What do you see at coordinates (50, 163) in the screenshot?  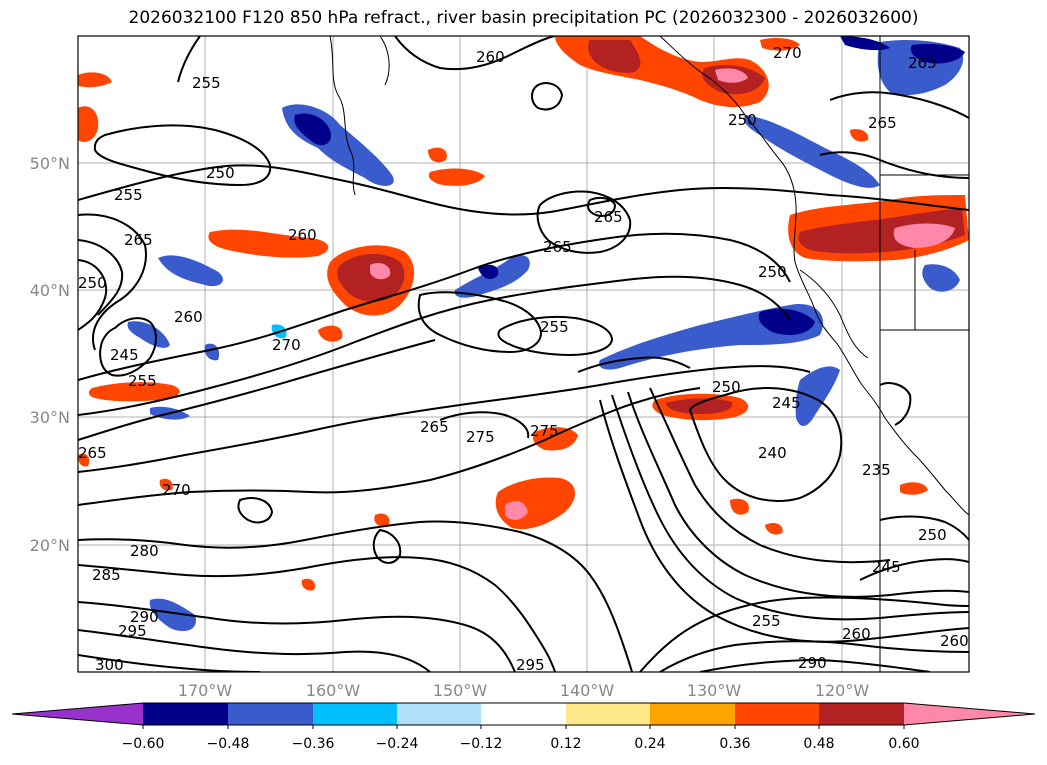 I see `lat-label: 50°N` at bounding box center [50, 163].